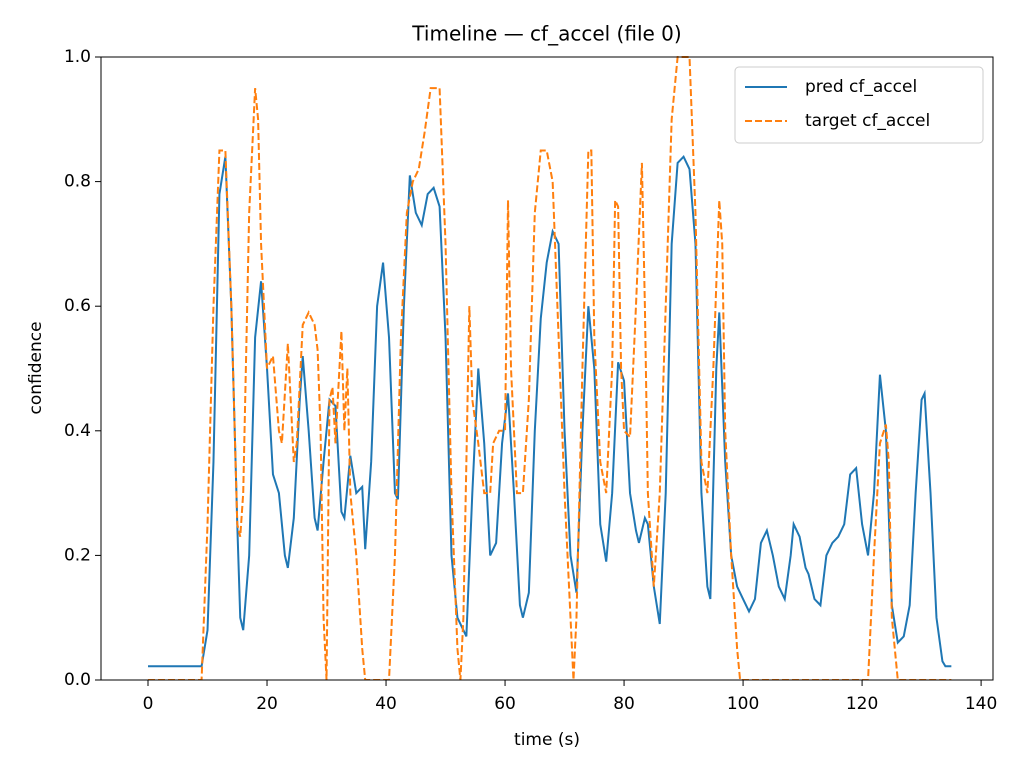 Image resolution: width=1031 pixels, height=773 pixels. What do you see at coordinates (77, 680) in the screenshot?
I see `y-tick-label: 0.0` at bounding box center [77, 680].